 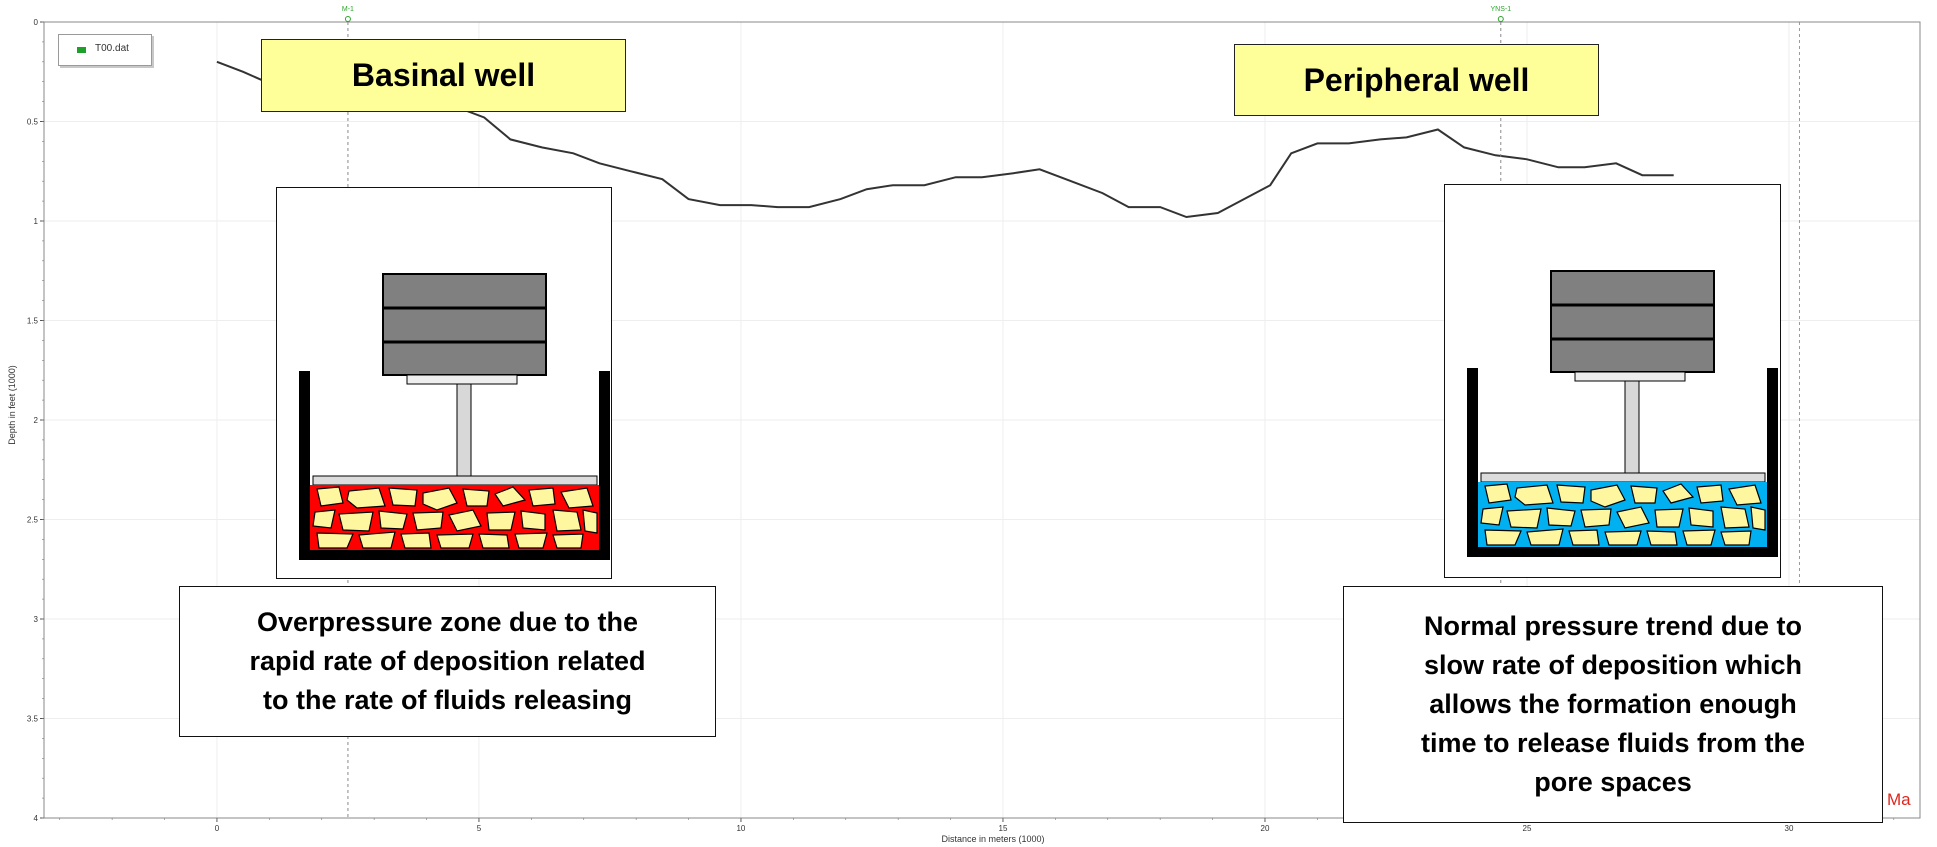 I want to click on normal-pressure-line: Normal pressure trend due to, so click(x=1613, y=626).